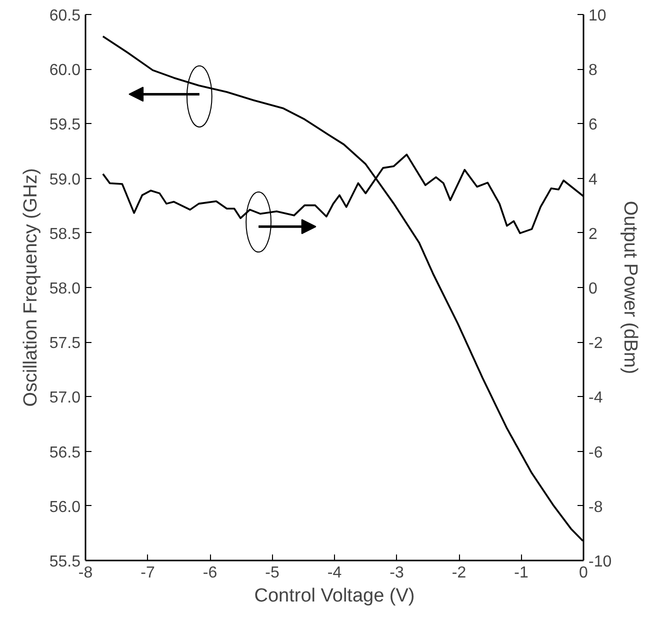  Describe the element at coordinates (210, 573) in the screenshot. I see `x-tick-label: -6` at that location.